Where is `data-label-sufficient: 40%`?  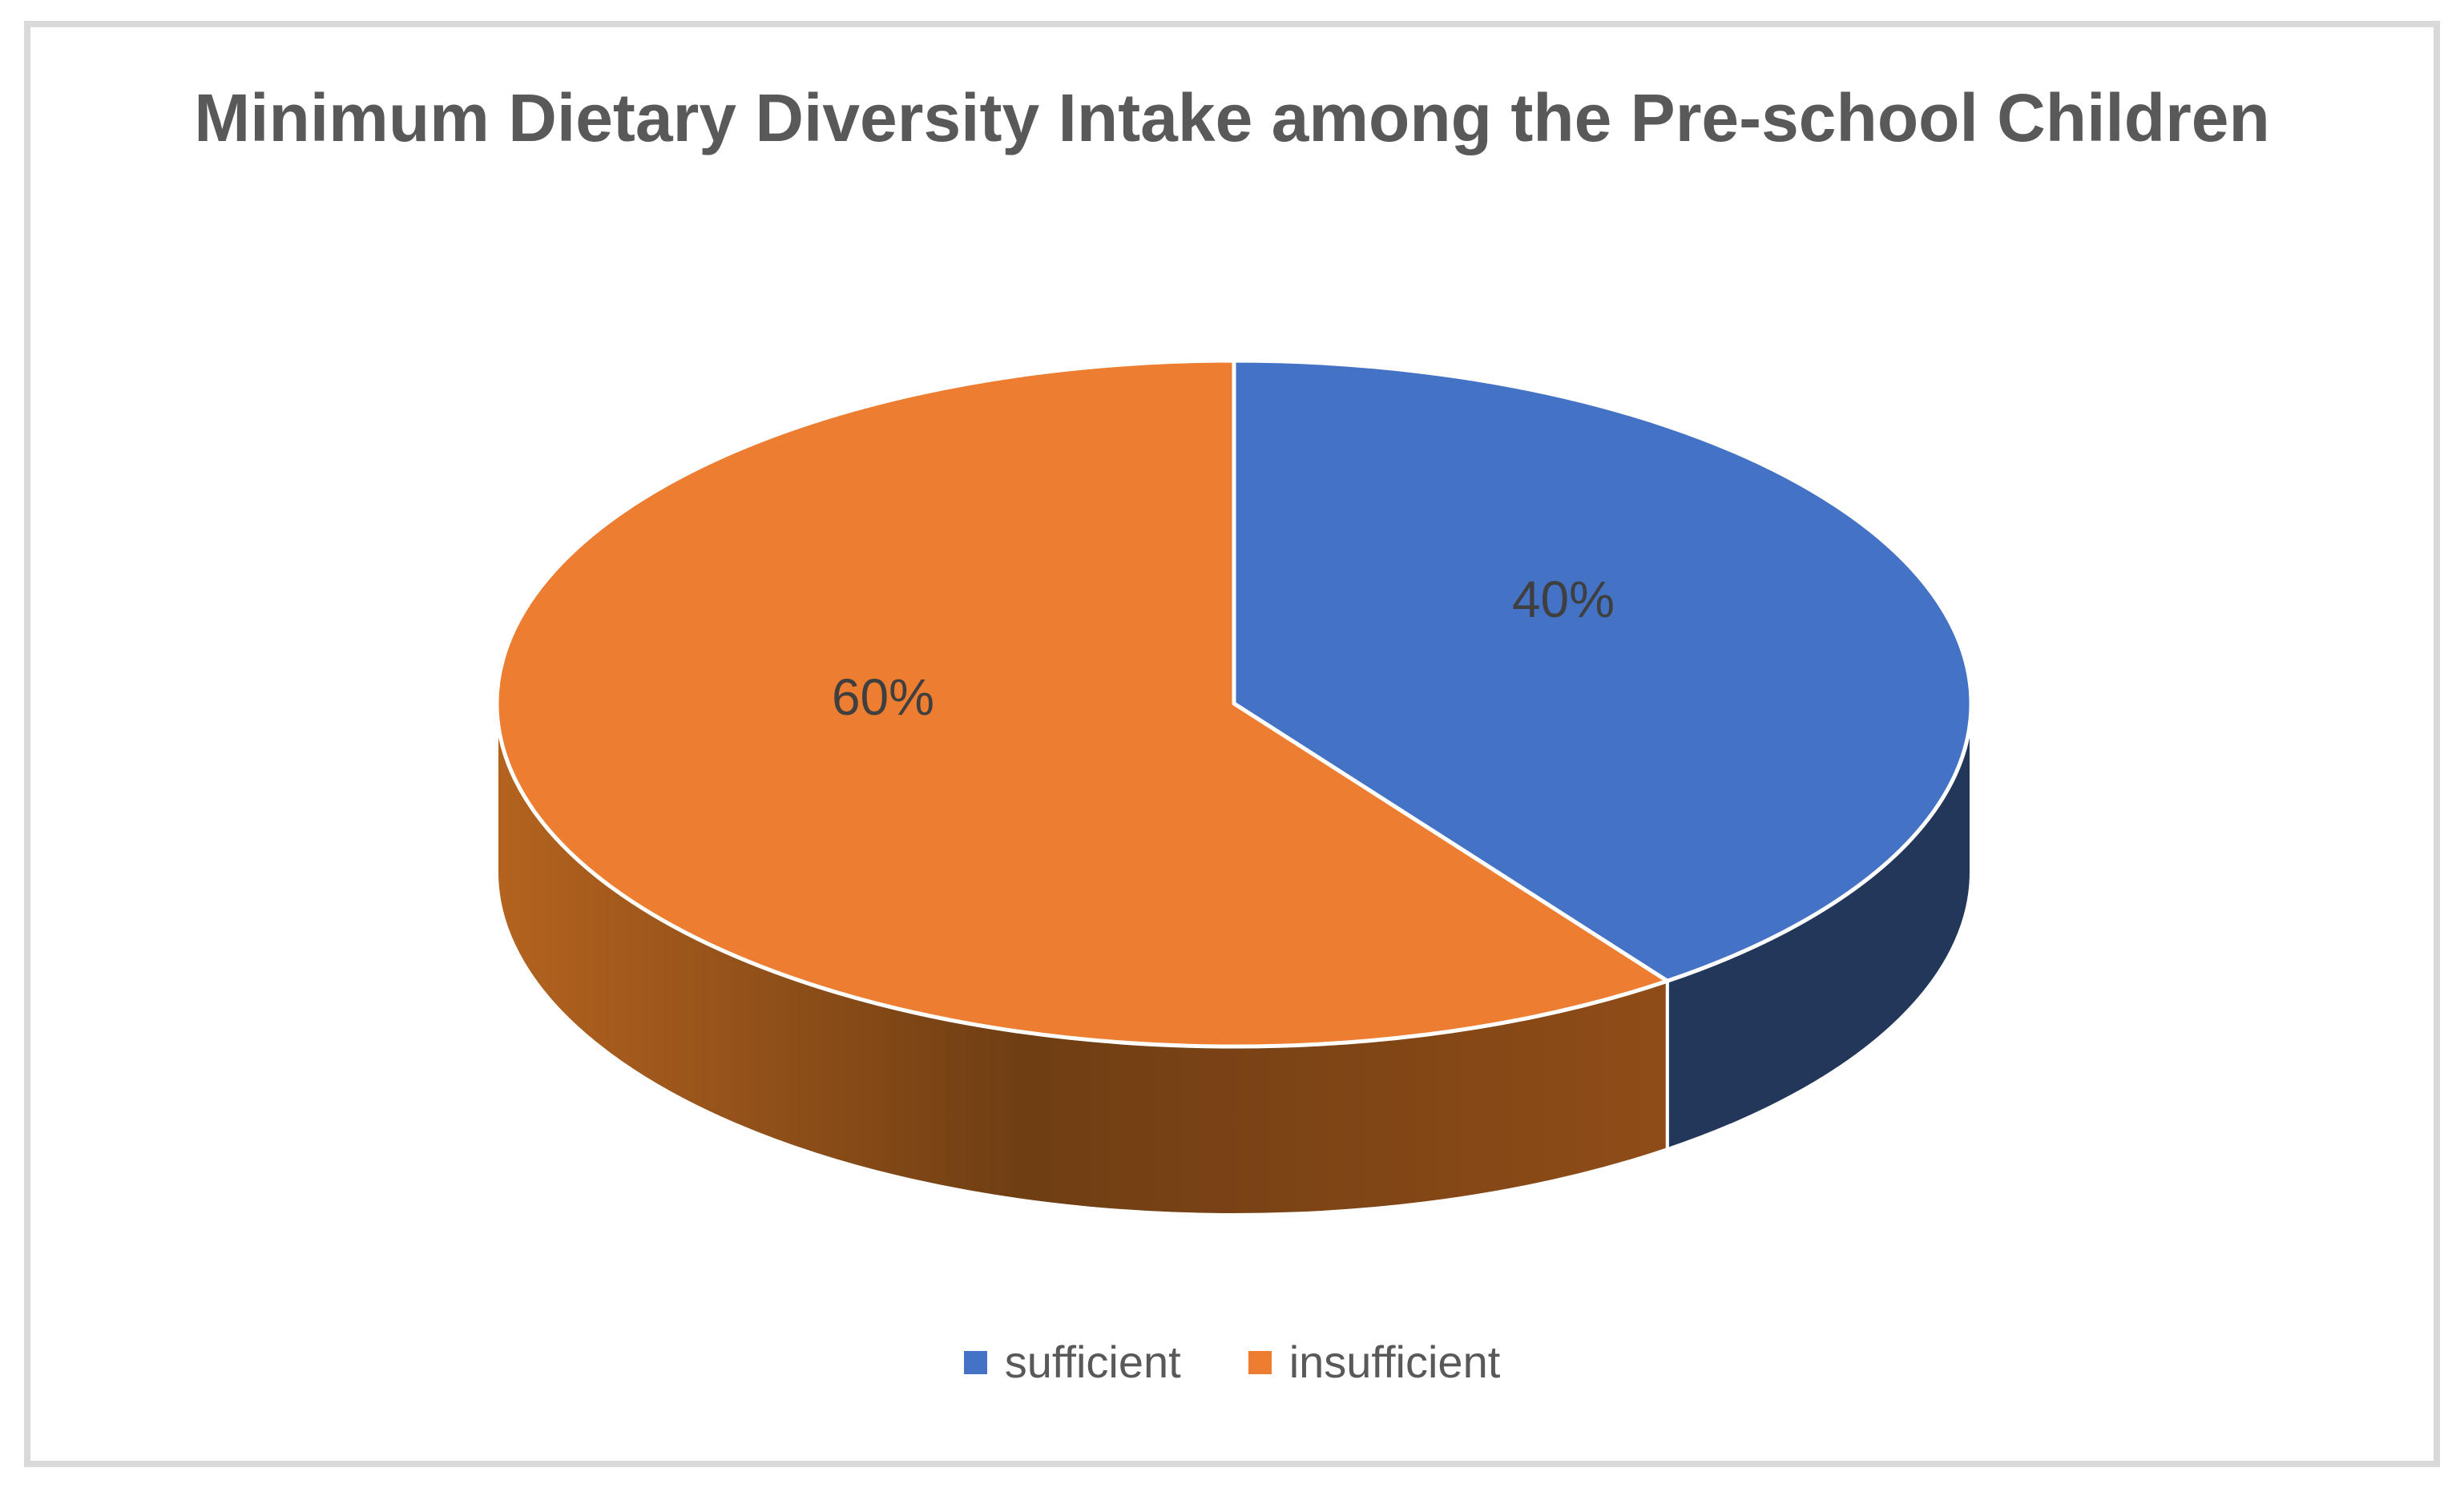 data-label-sufficient: 40% is located at coordinates (1563, 600).